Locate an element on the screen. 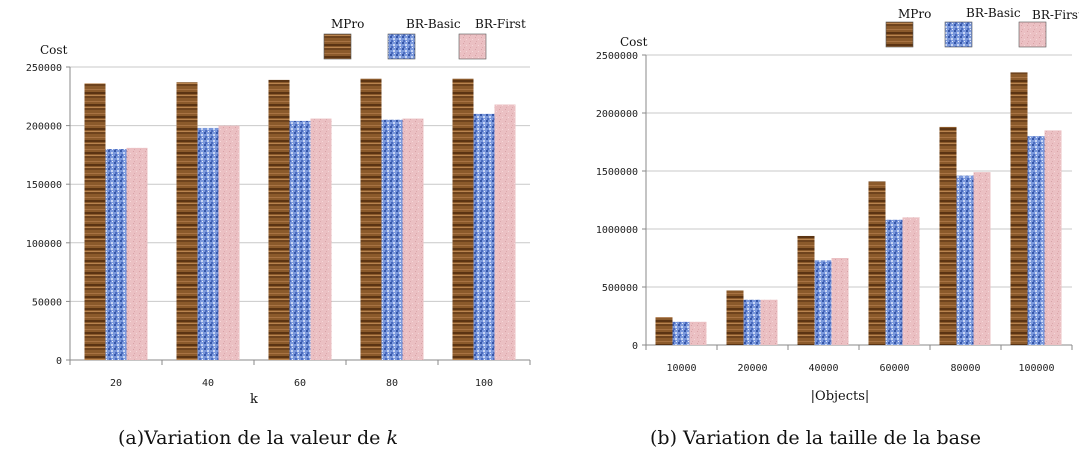  y-tick-label: 1000000 is located at coordinates (617, 230).